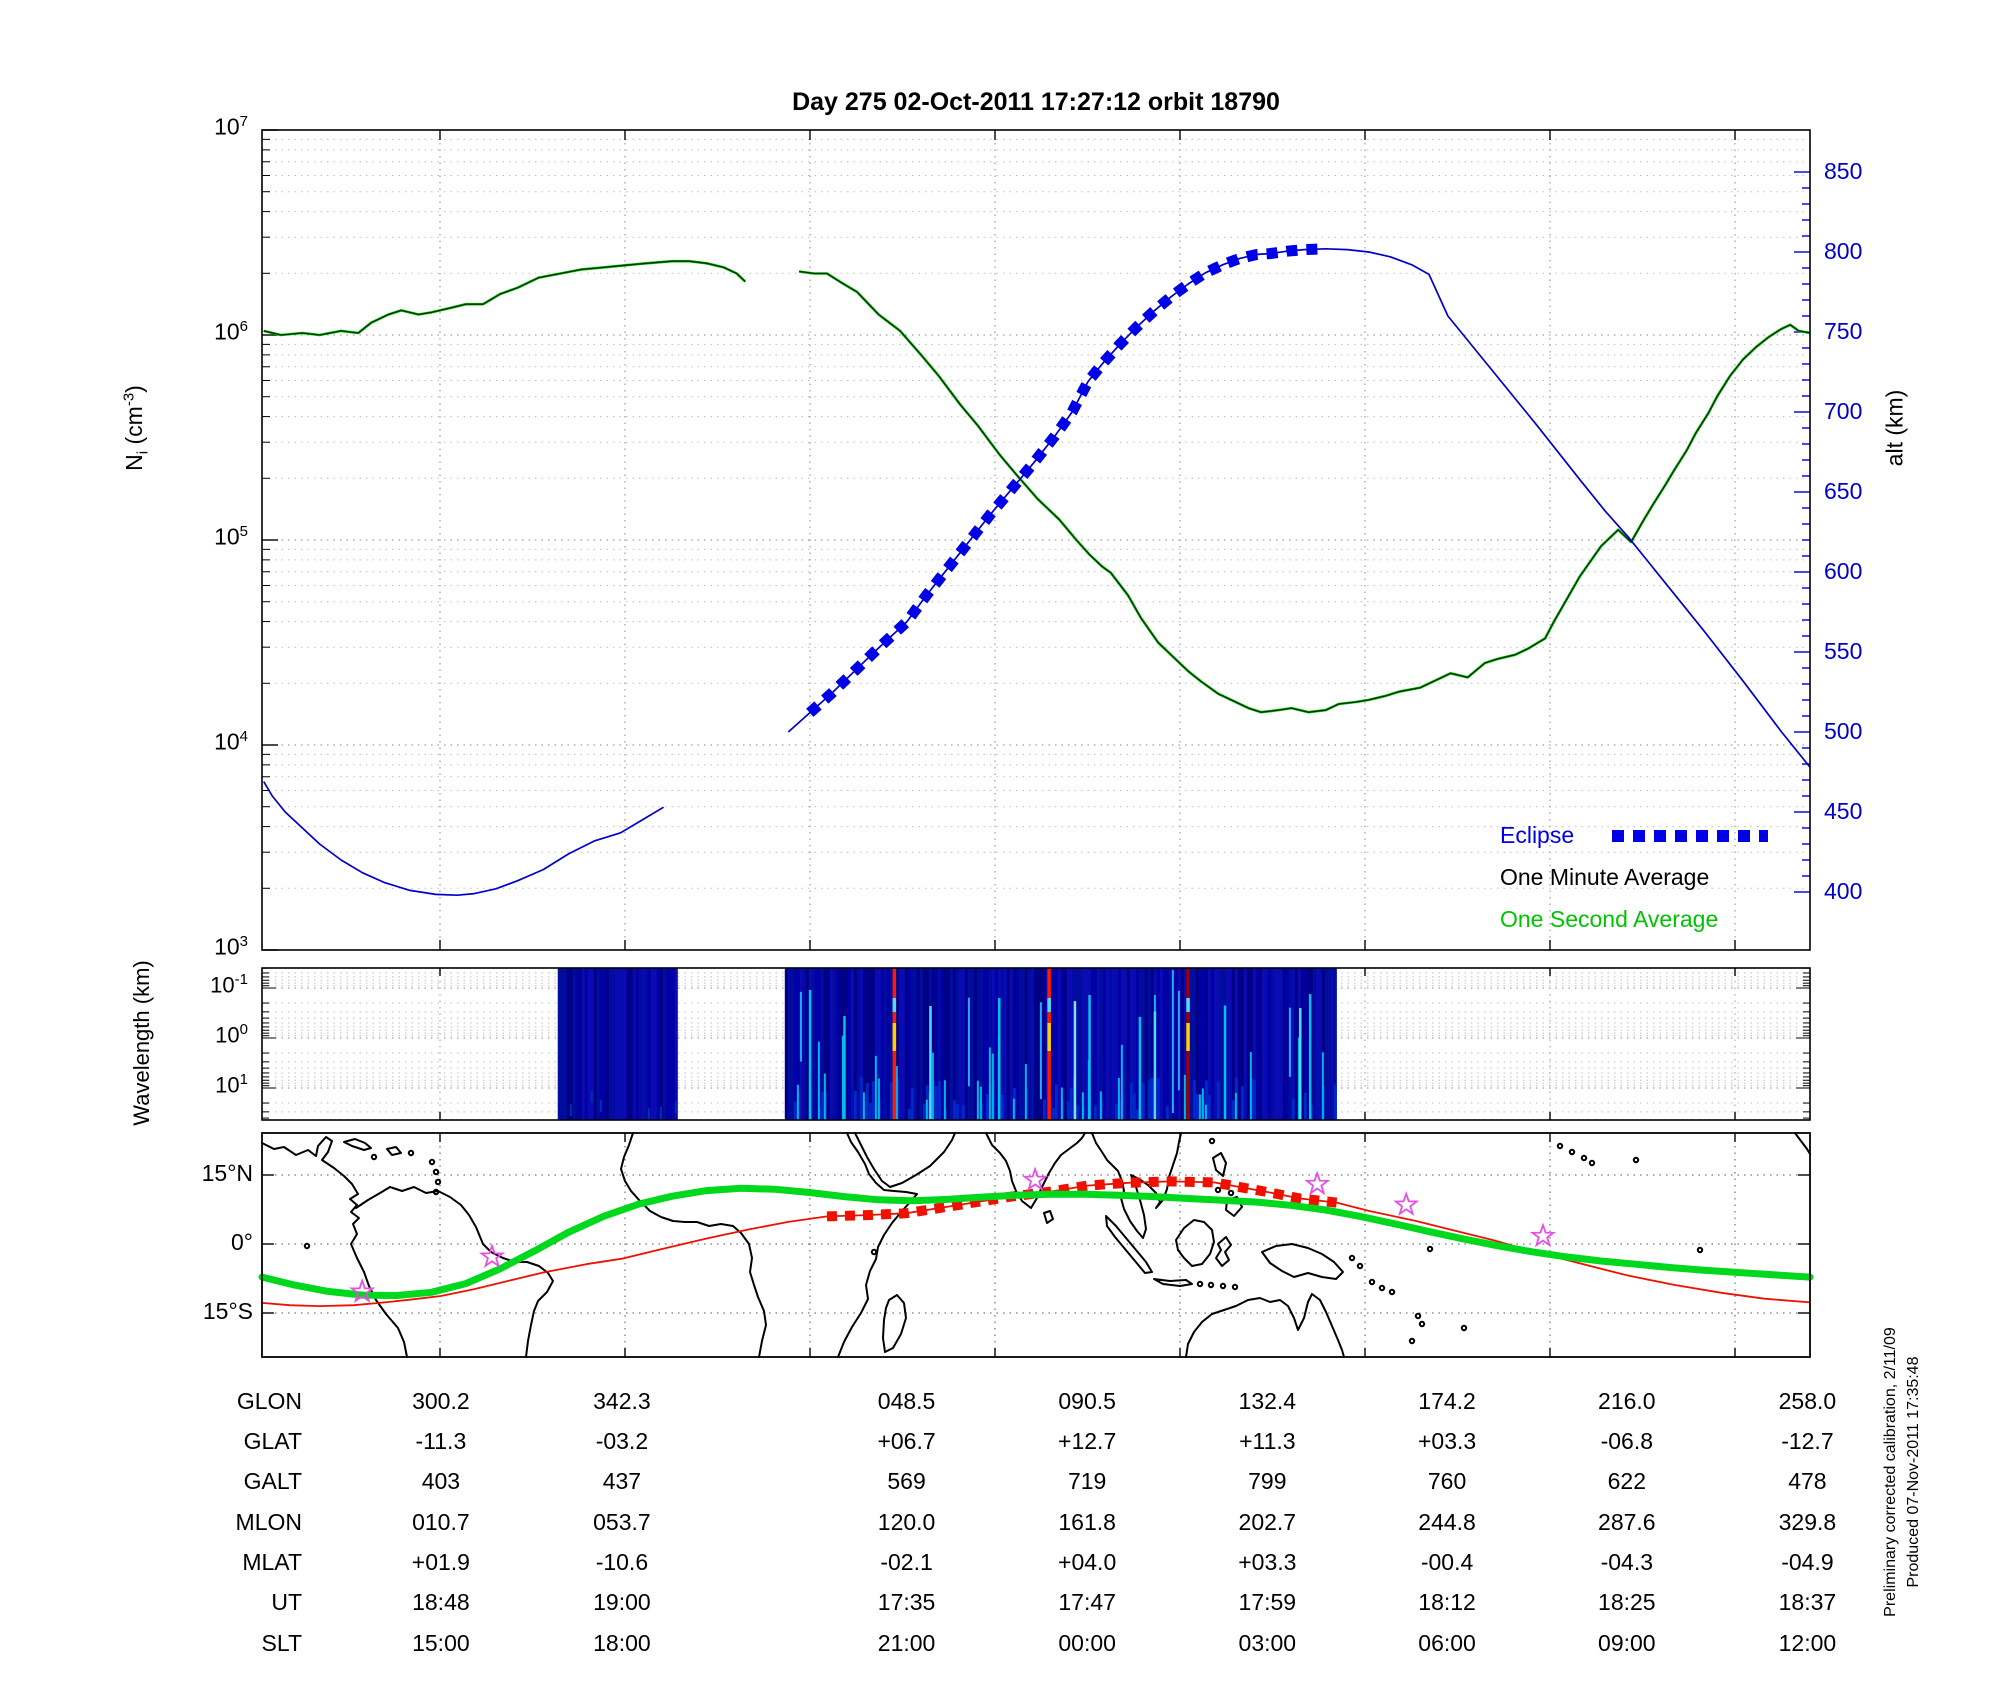  What do you see at coordinates (440, 1562) in the screenshot?
I see `table-cell: +01.9` at bounding box center [440, 1562].